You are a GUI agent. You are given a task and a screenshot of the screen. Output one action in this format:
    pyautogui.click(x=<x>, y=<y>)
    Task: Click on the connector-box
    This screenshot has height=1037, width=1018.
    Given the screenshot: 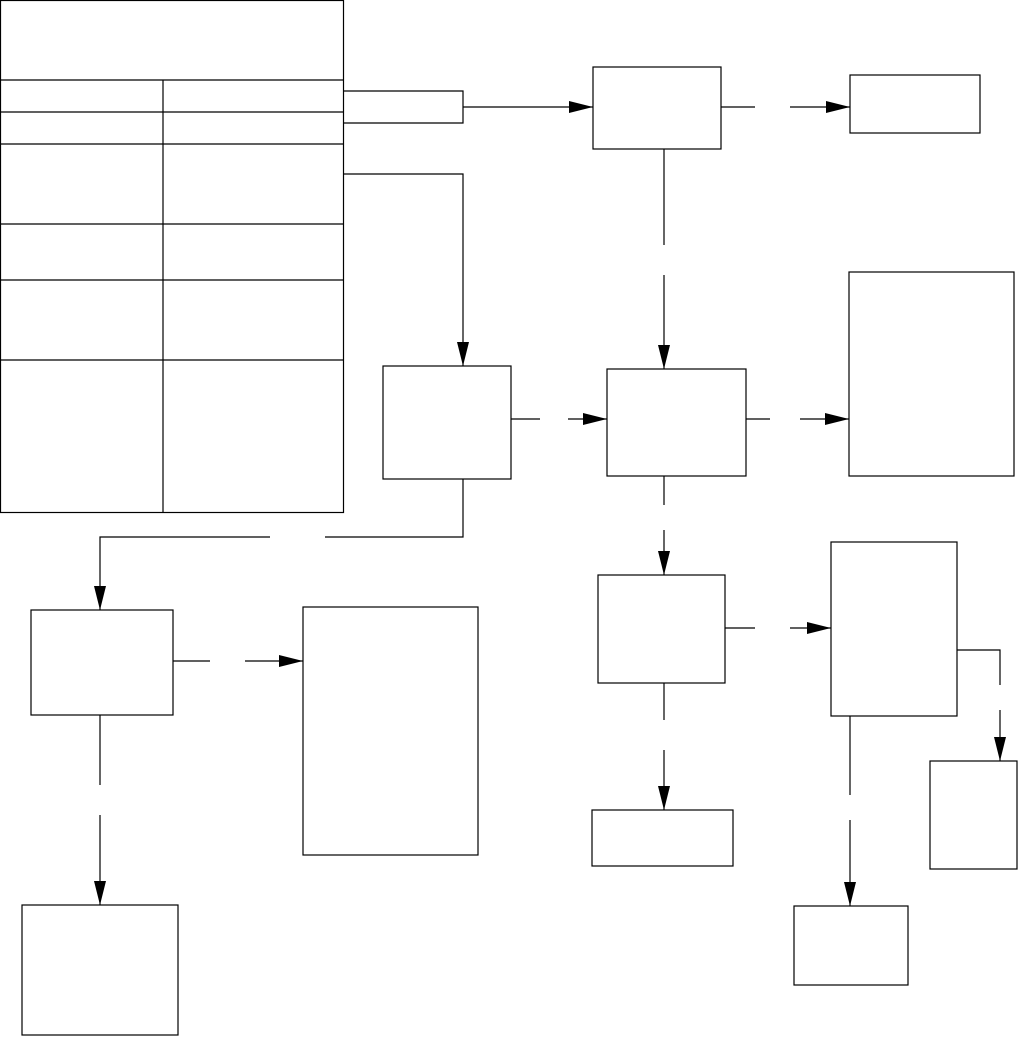 What is the action you would take?
    pyautogui.click(x=403, y=107)
    